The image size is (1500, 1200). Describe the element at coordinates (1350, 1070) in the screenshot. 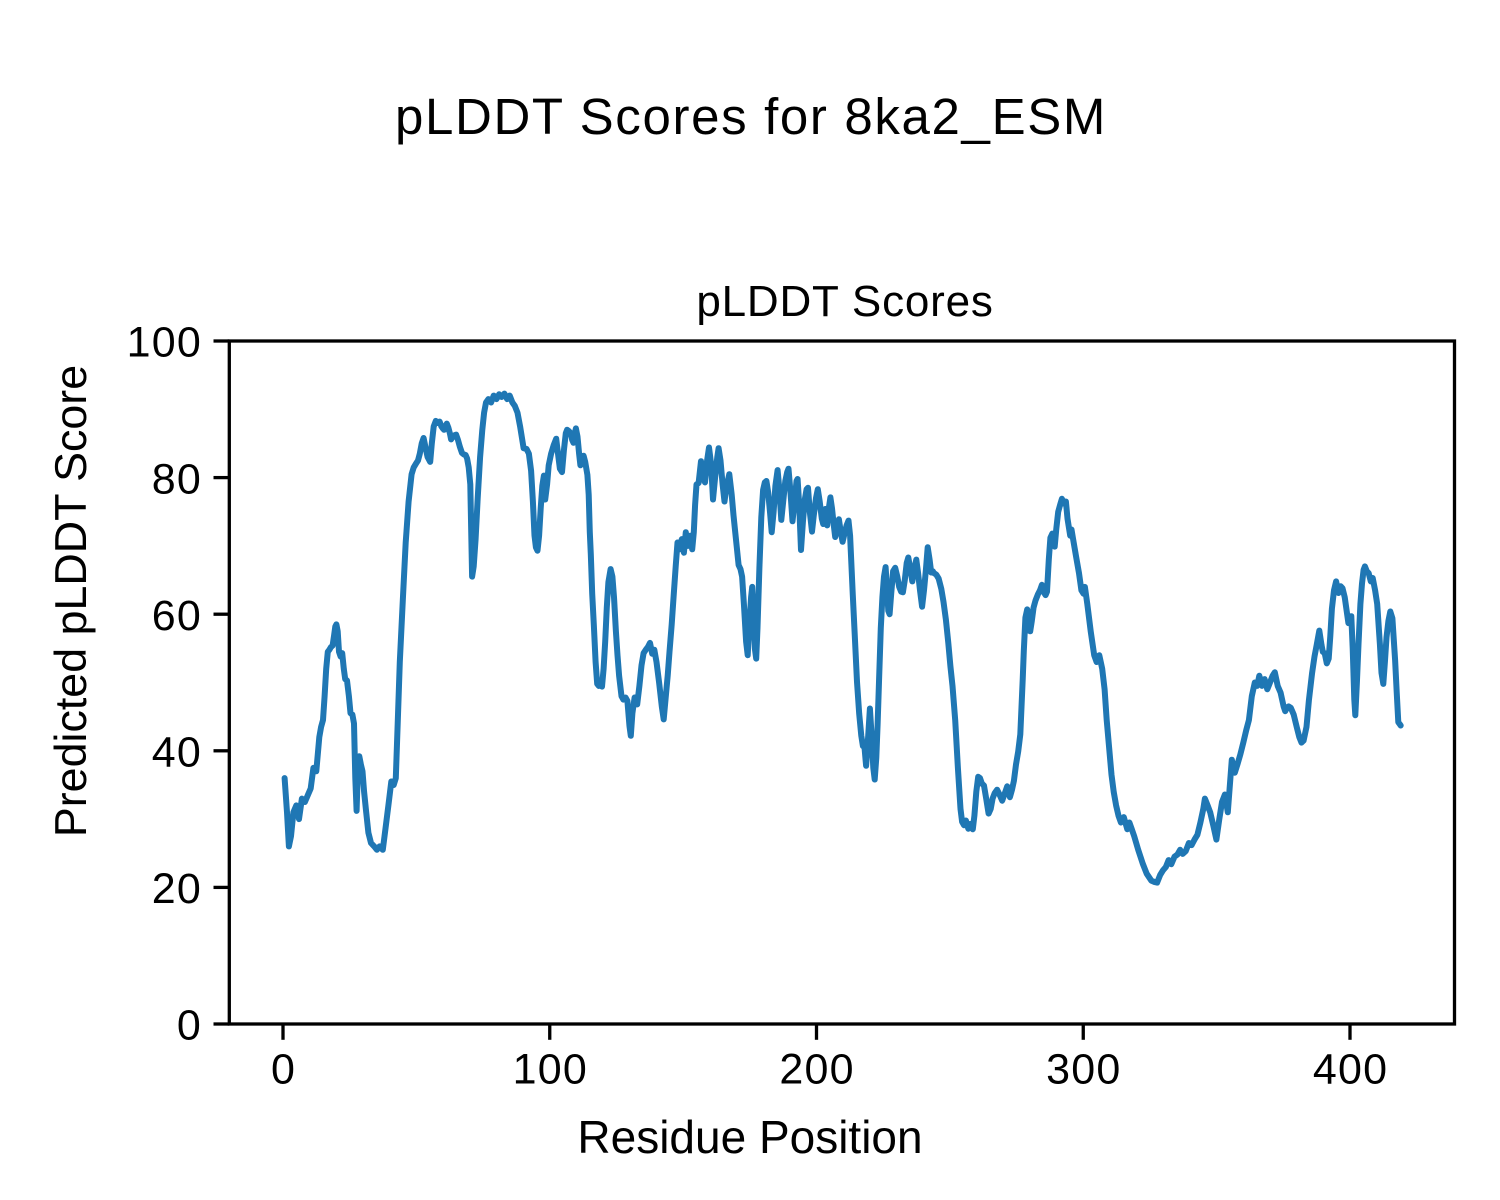

I see `svg-text: 400` at that location.